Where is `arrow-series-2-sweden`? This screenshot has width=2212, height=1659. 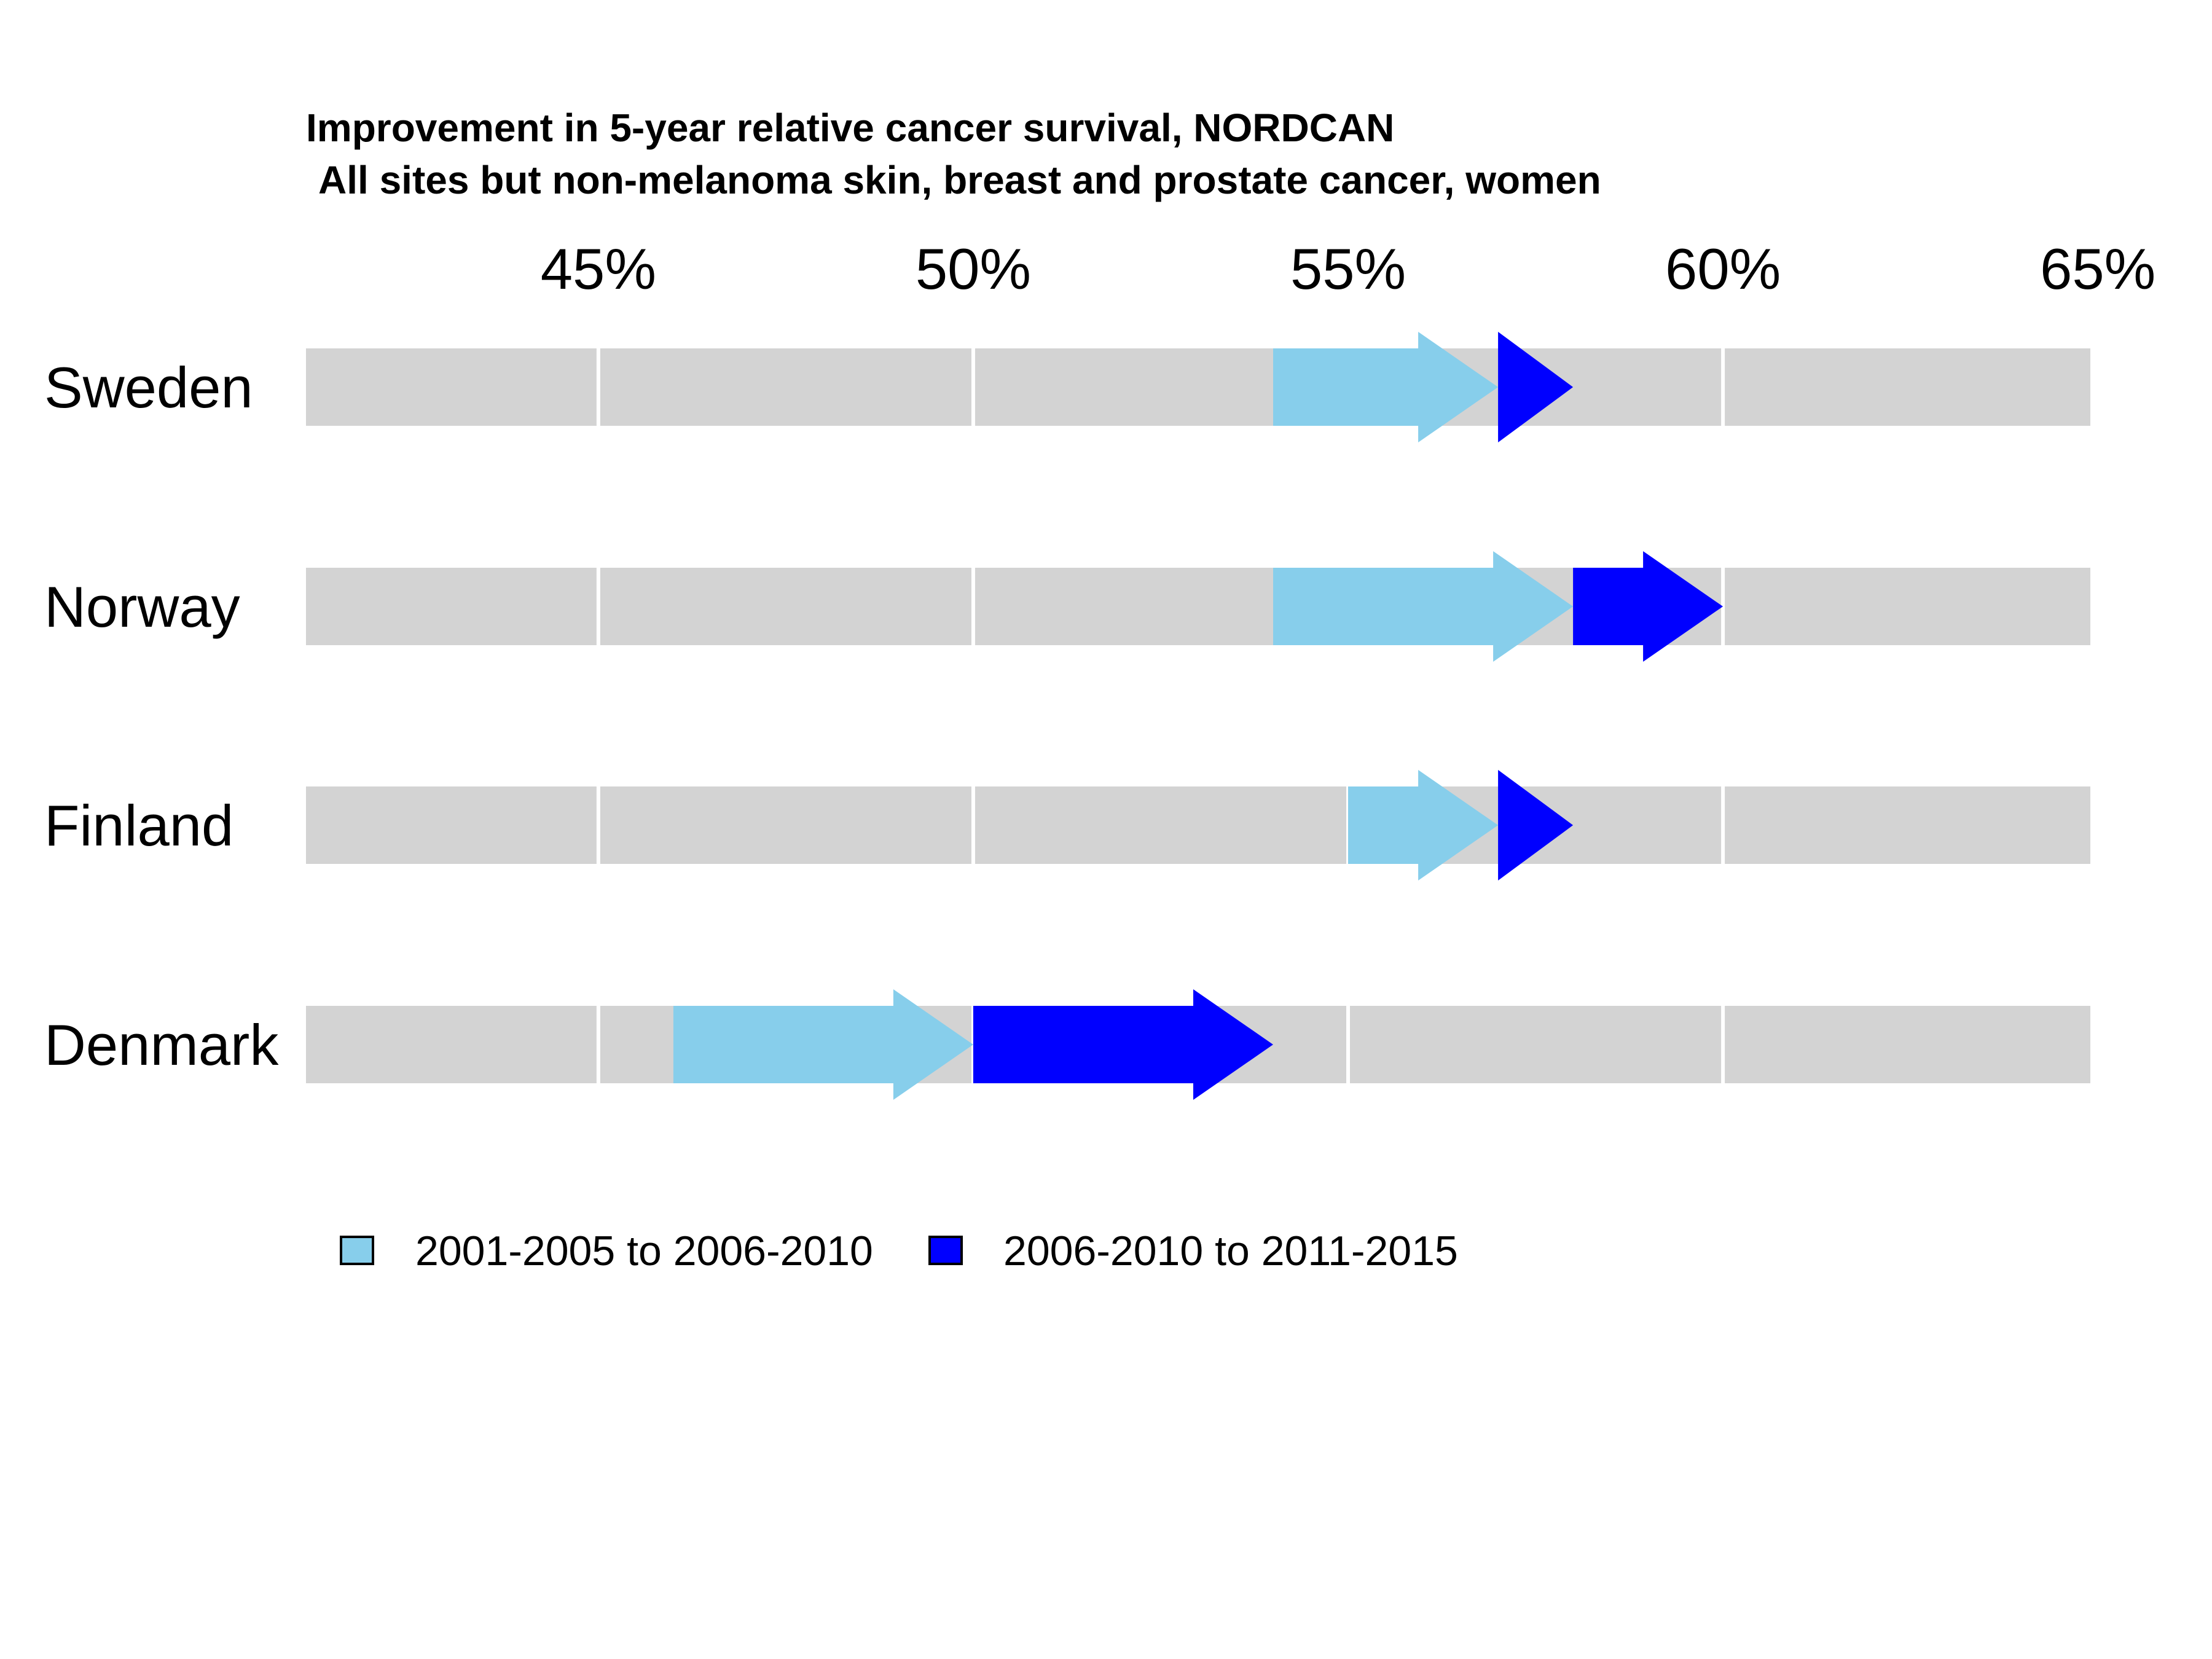 arrow-series-2-sweden is located at coordinates (1536, 387).